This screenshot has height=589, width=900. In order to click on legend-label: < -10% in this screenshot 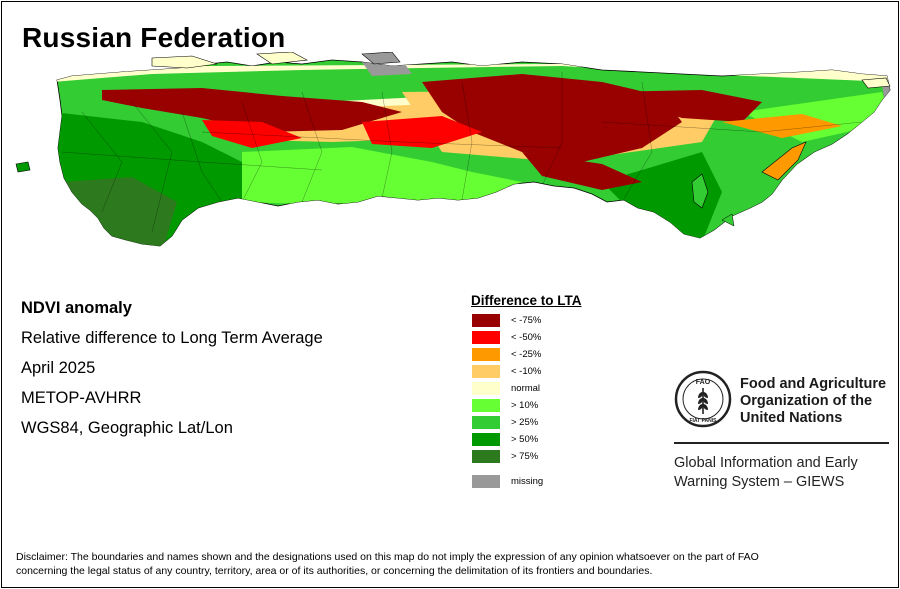, I will do `click(526, 371)`.